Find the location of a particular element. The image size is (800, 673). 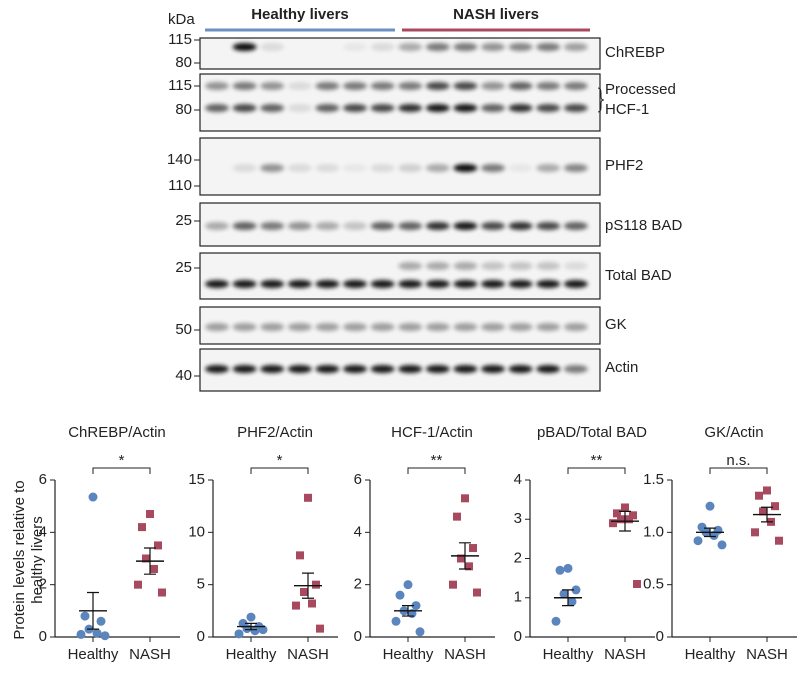

kda-marker: 115 is located at coordinates (180, 39).